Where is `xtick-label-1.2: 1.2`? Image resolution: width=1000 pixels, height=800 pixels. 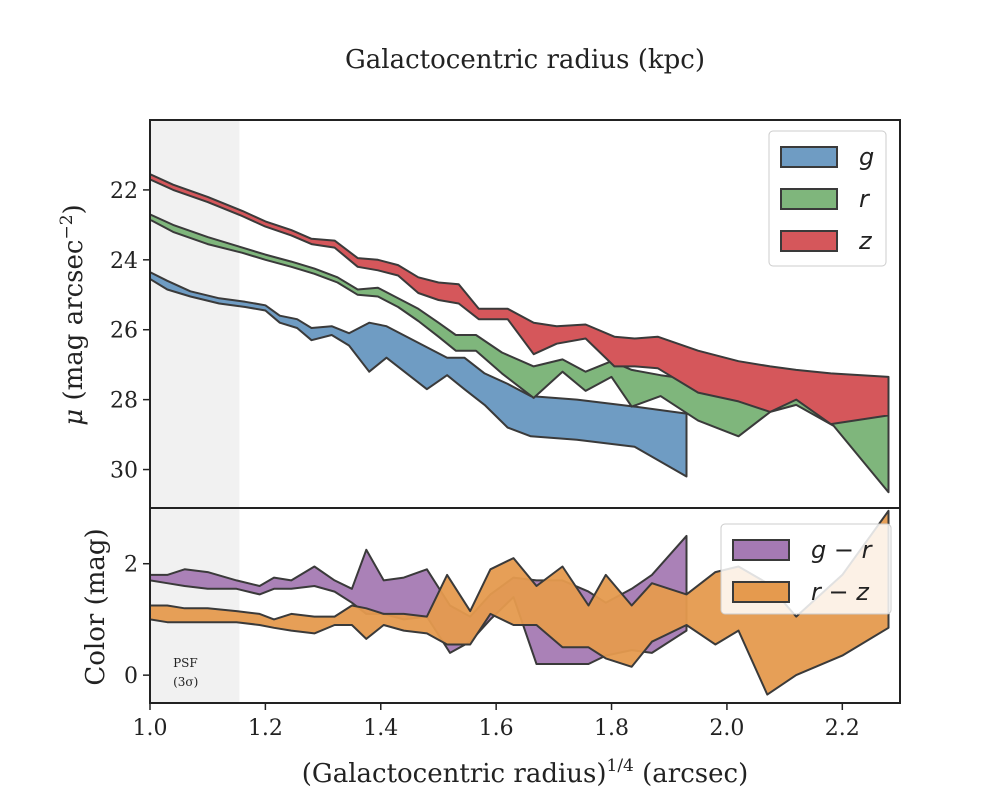
xtick-label-1.2: 1.2 is located at coordinates (265, 728).